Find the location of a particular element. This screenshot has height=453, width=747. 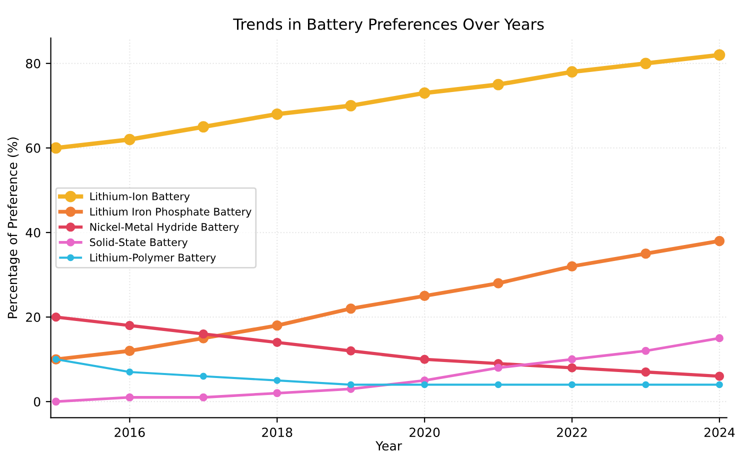

x-tick-label: 2024 is located at coordinates (719, 433).